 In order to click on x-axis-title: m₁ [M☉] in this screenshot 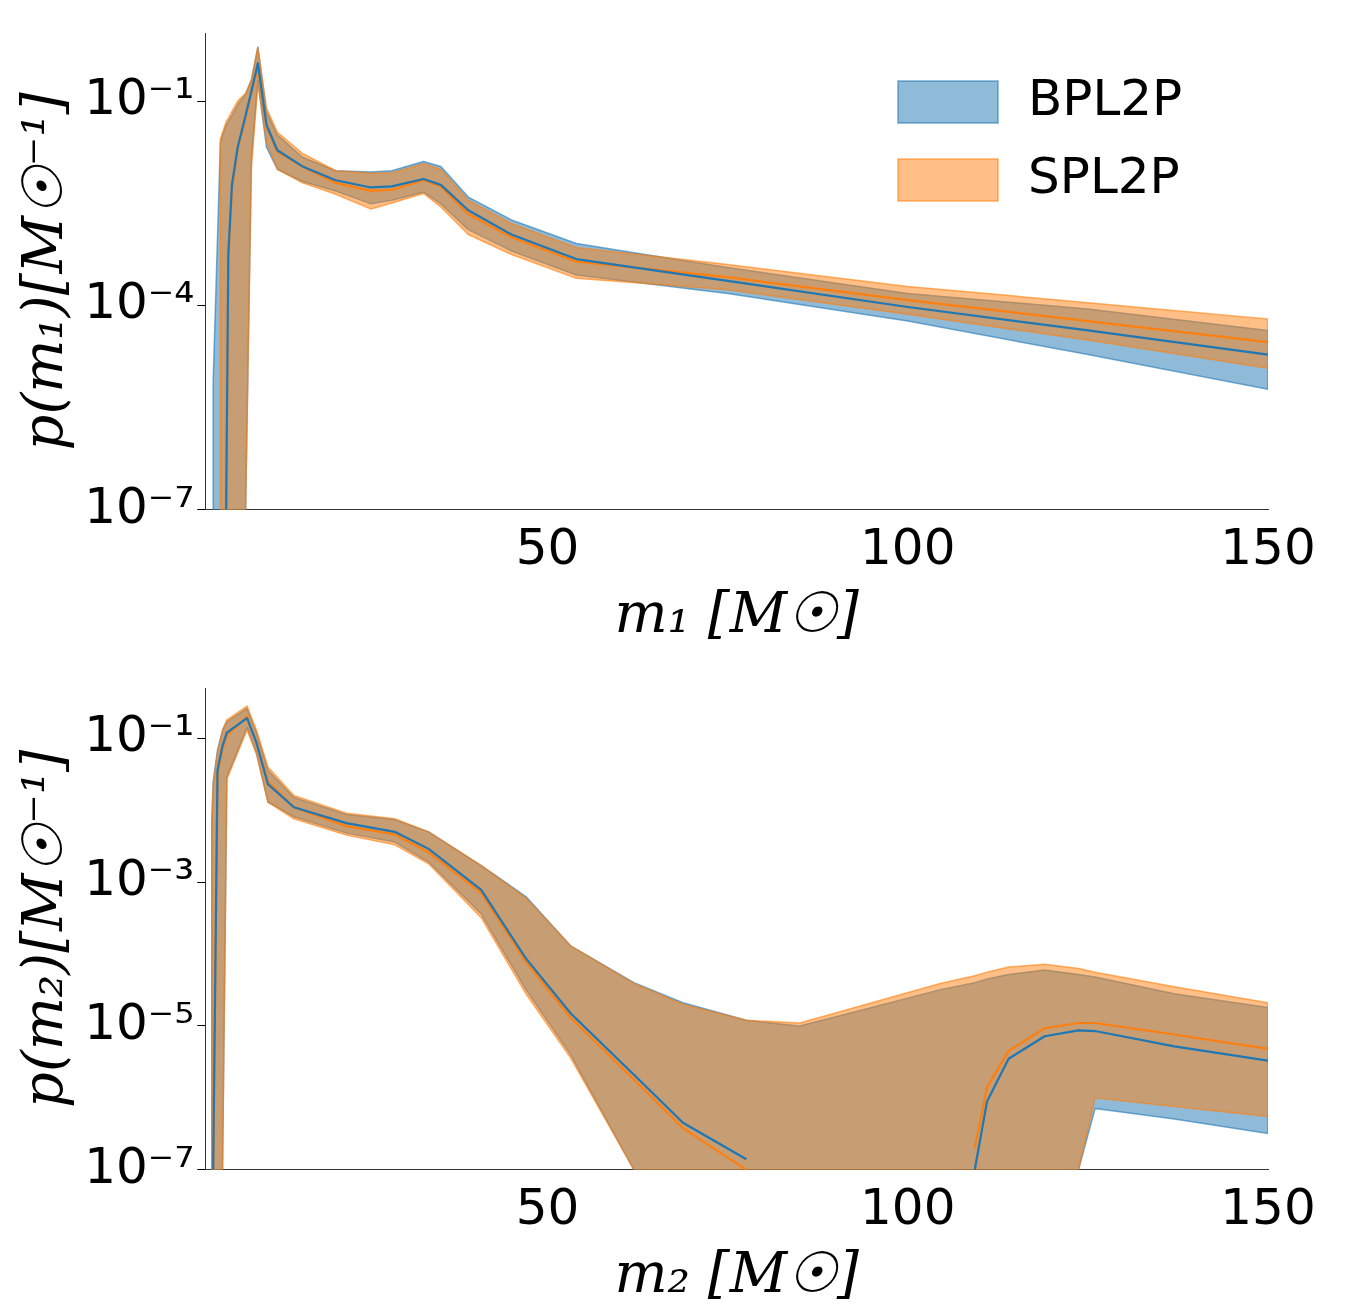, I will do `click(736, 612)`.